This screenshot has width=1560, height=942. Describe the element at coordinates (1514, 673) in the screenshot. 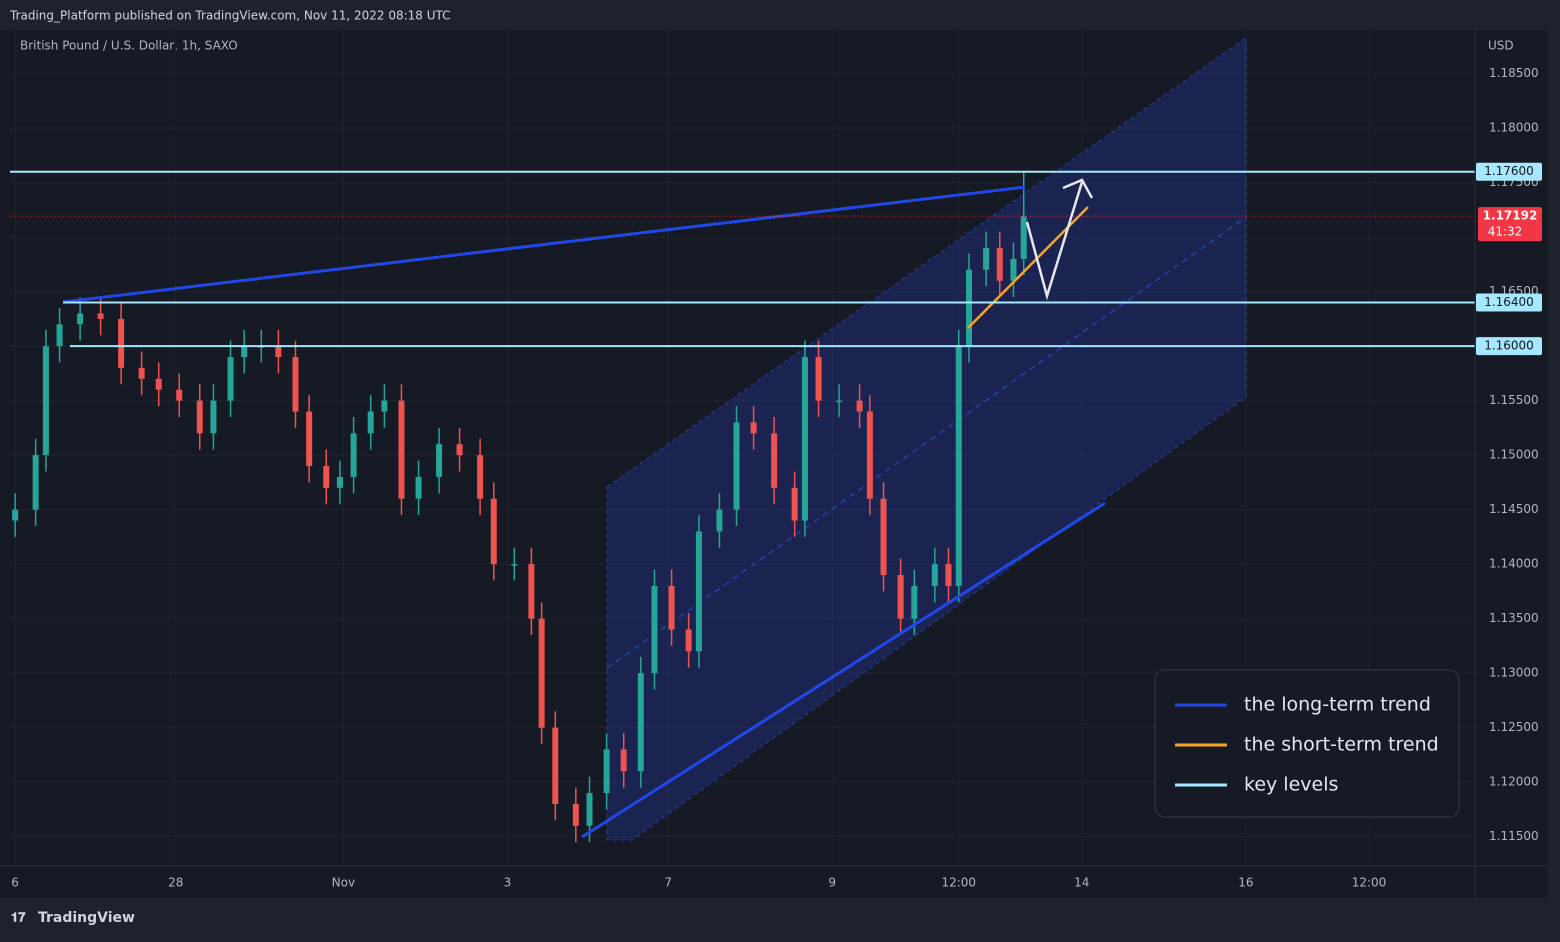

I see `y-tick-label: 1.13000` at that location.